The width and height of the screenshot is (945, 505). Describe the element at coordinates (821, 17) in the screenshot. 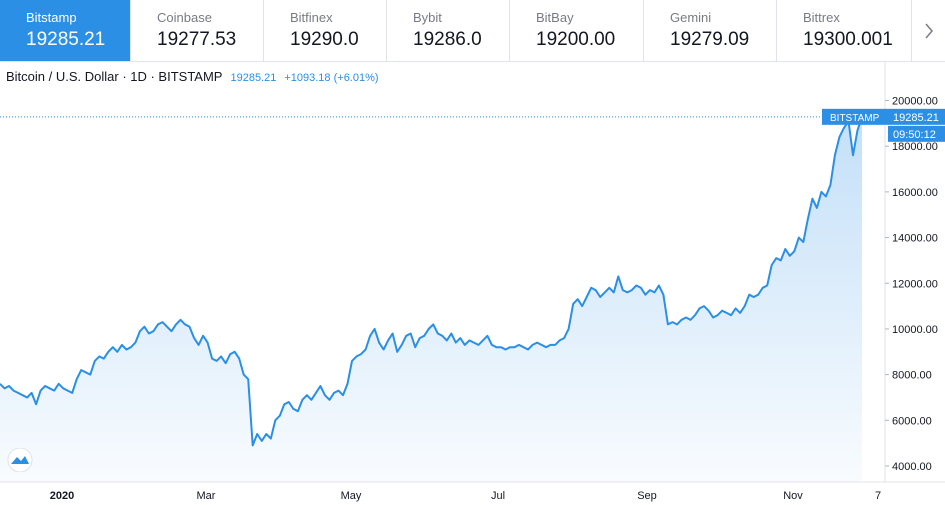

I see `exchange-name: Bittrex` at that location.